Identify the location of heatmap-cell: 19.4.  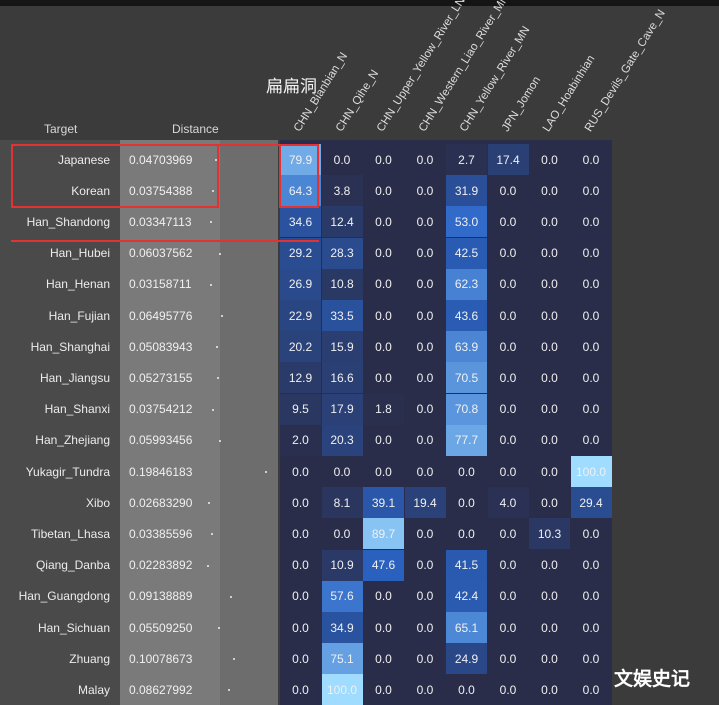
(425, 503).